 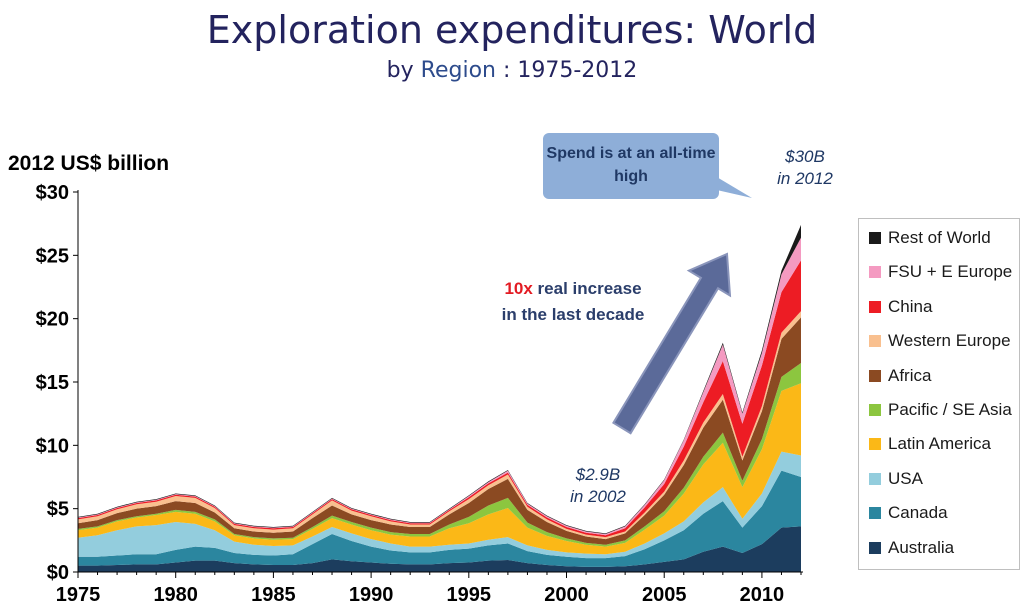 I want to click on y-tick-label: $15, so click(x=52, y=383).